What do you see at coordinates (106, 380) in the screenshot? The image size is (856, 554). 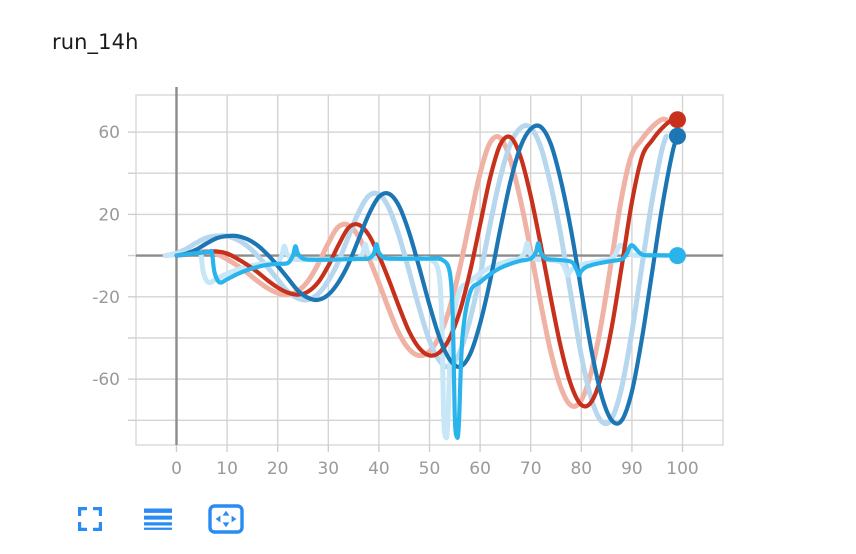 I see `y-tick-label: -60` at bounding box center [106, 380].